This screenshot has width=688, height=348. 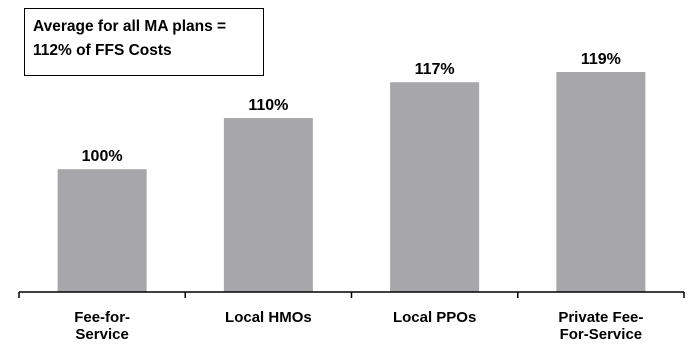 What do you see at coordinates (435, 69) in the screenshot?
I see `value-label: 117%` at bounding box center [435, 69].